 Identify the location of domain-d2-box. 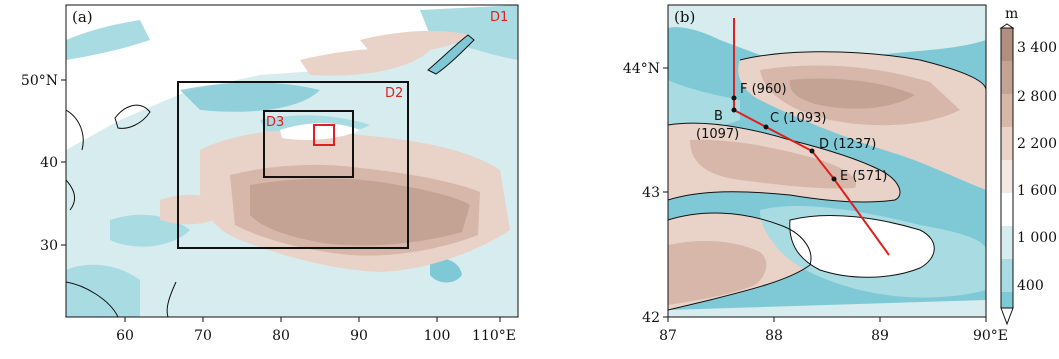
(293, 165).